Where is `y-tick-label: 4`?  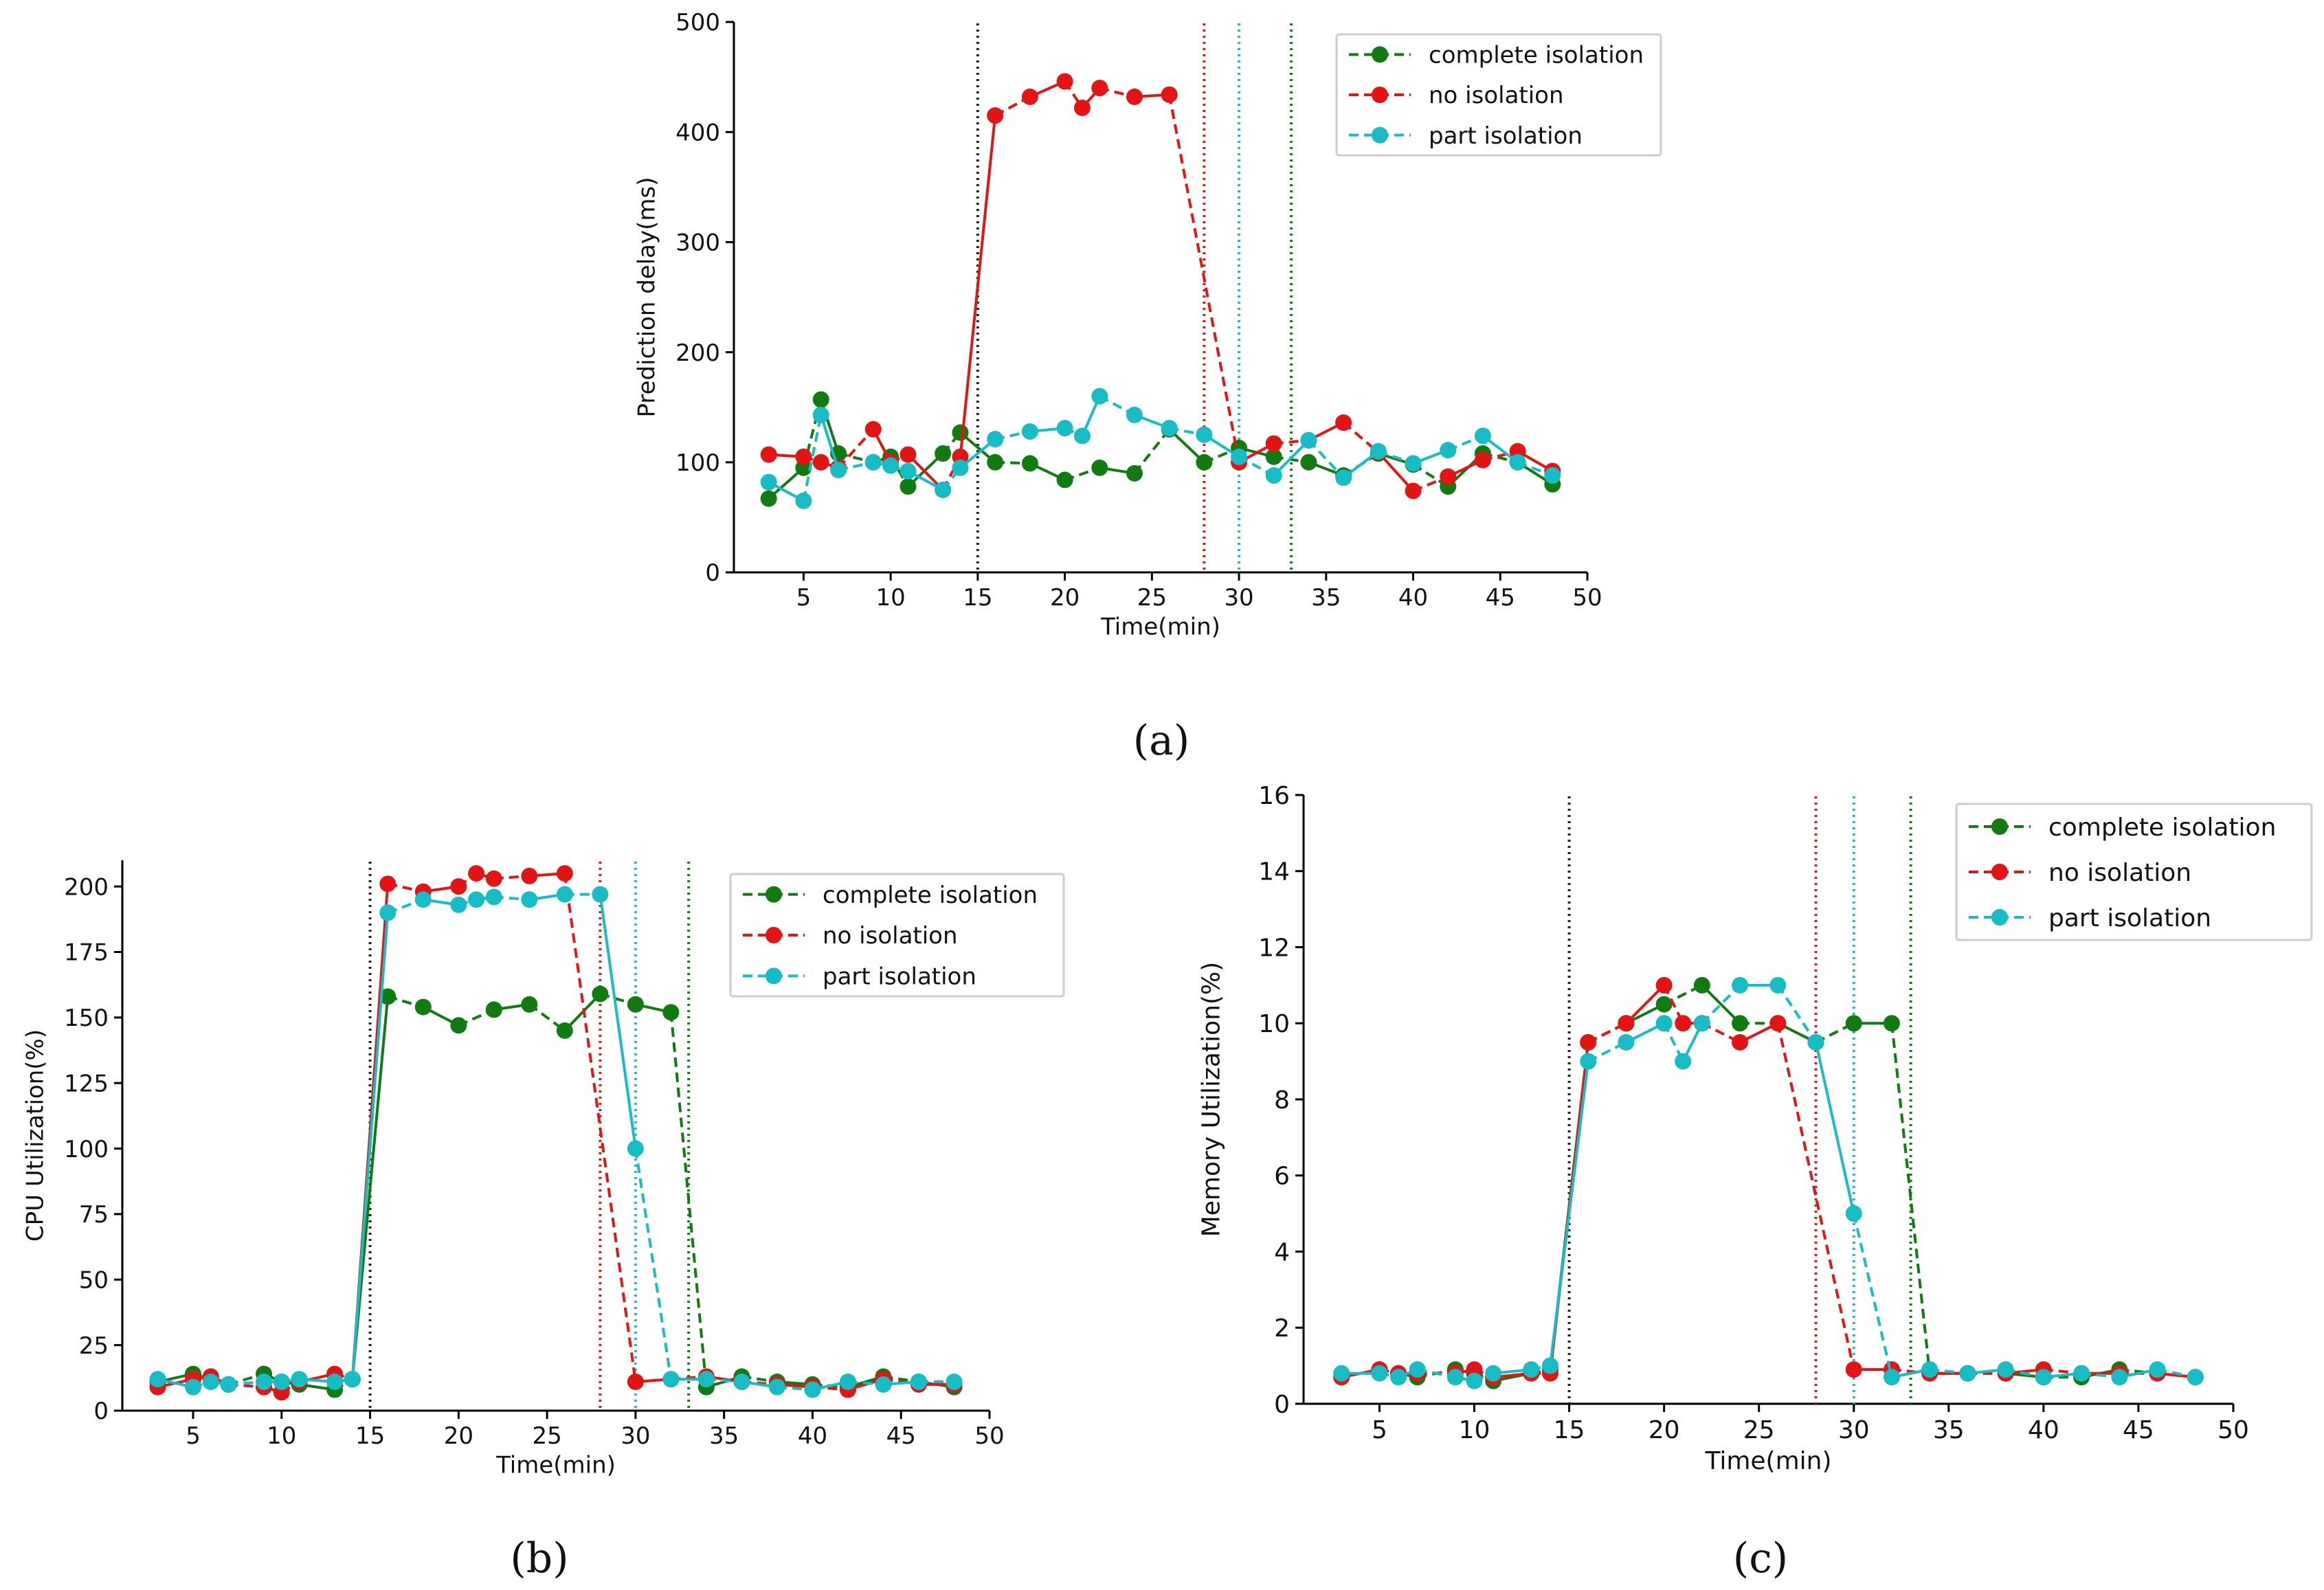
y-tick-label: 4 is located at coordinates (1282, 1252).